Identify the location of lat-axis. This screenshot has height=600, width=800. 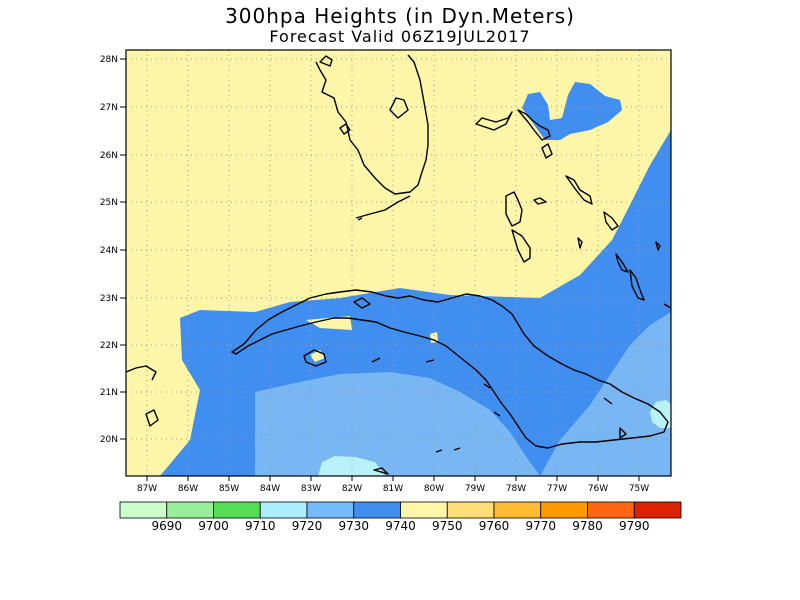
(123, 249).